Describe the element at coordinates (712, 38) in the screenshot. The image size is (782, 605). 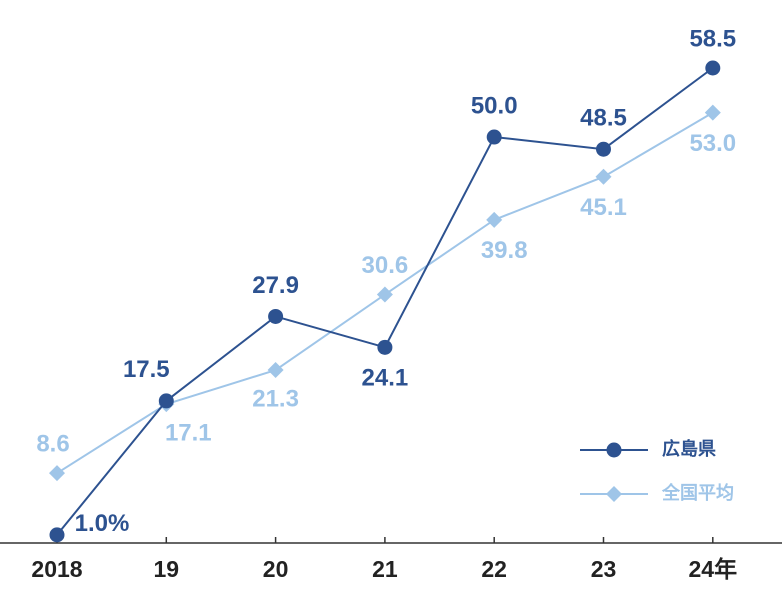
I see `data-label: 58.5` at that location.